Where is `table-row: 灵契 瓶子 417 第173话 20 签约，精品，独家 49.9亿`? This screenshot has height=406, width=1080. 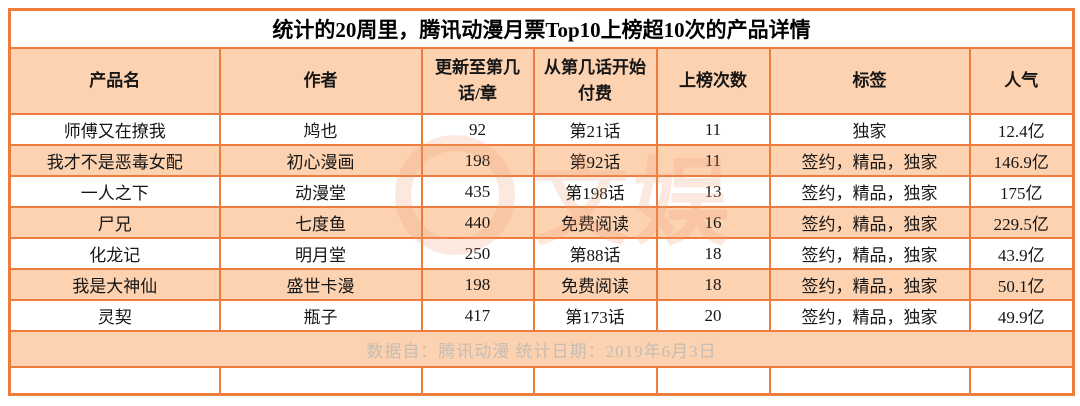 table-row: 灵契 瓶子 417 第173话 20 签约，精品，独家 49.9亿 is located at coordinates (541, 315).